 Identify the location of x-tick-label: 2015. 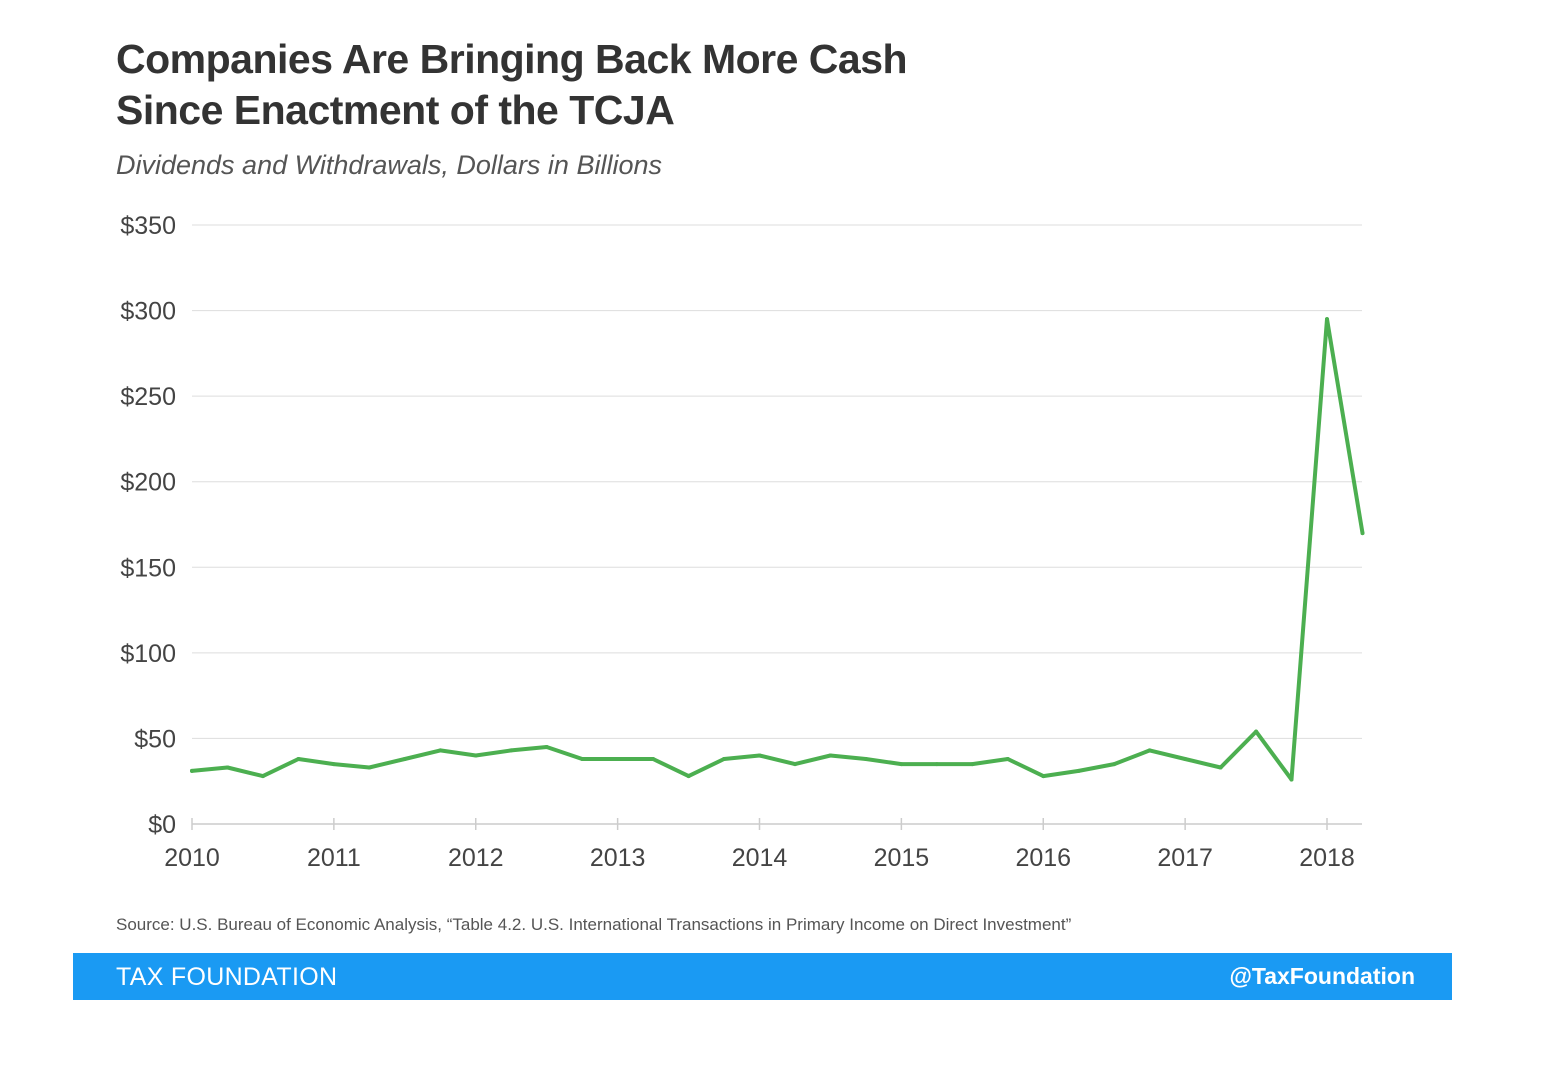
(902, 858).